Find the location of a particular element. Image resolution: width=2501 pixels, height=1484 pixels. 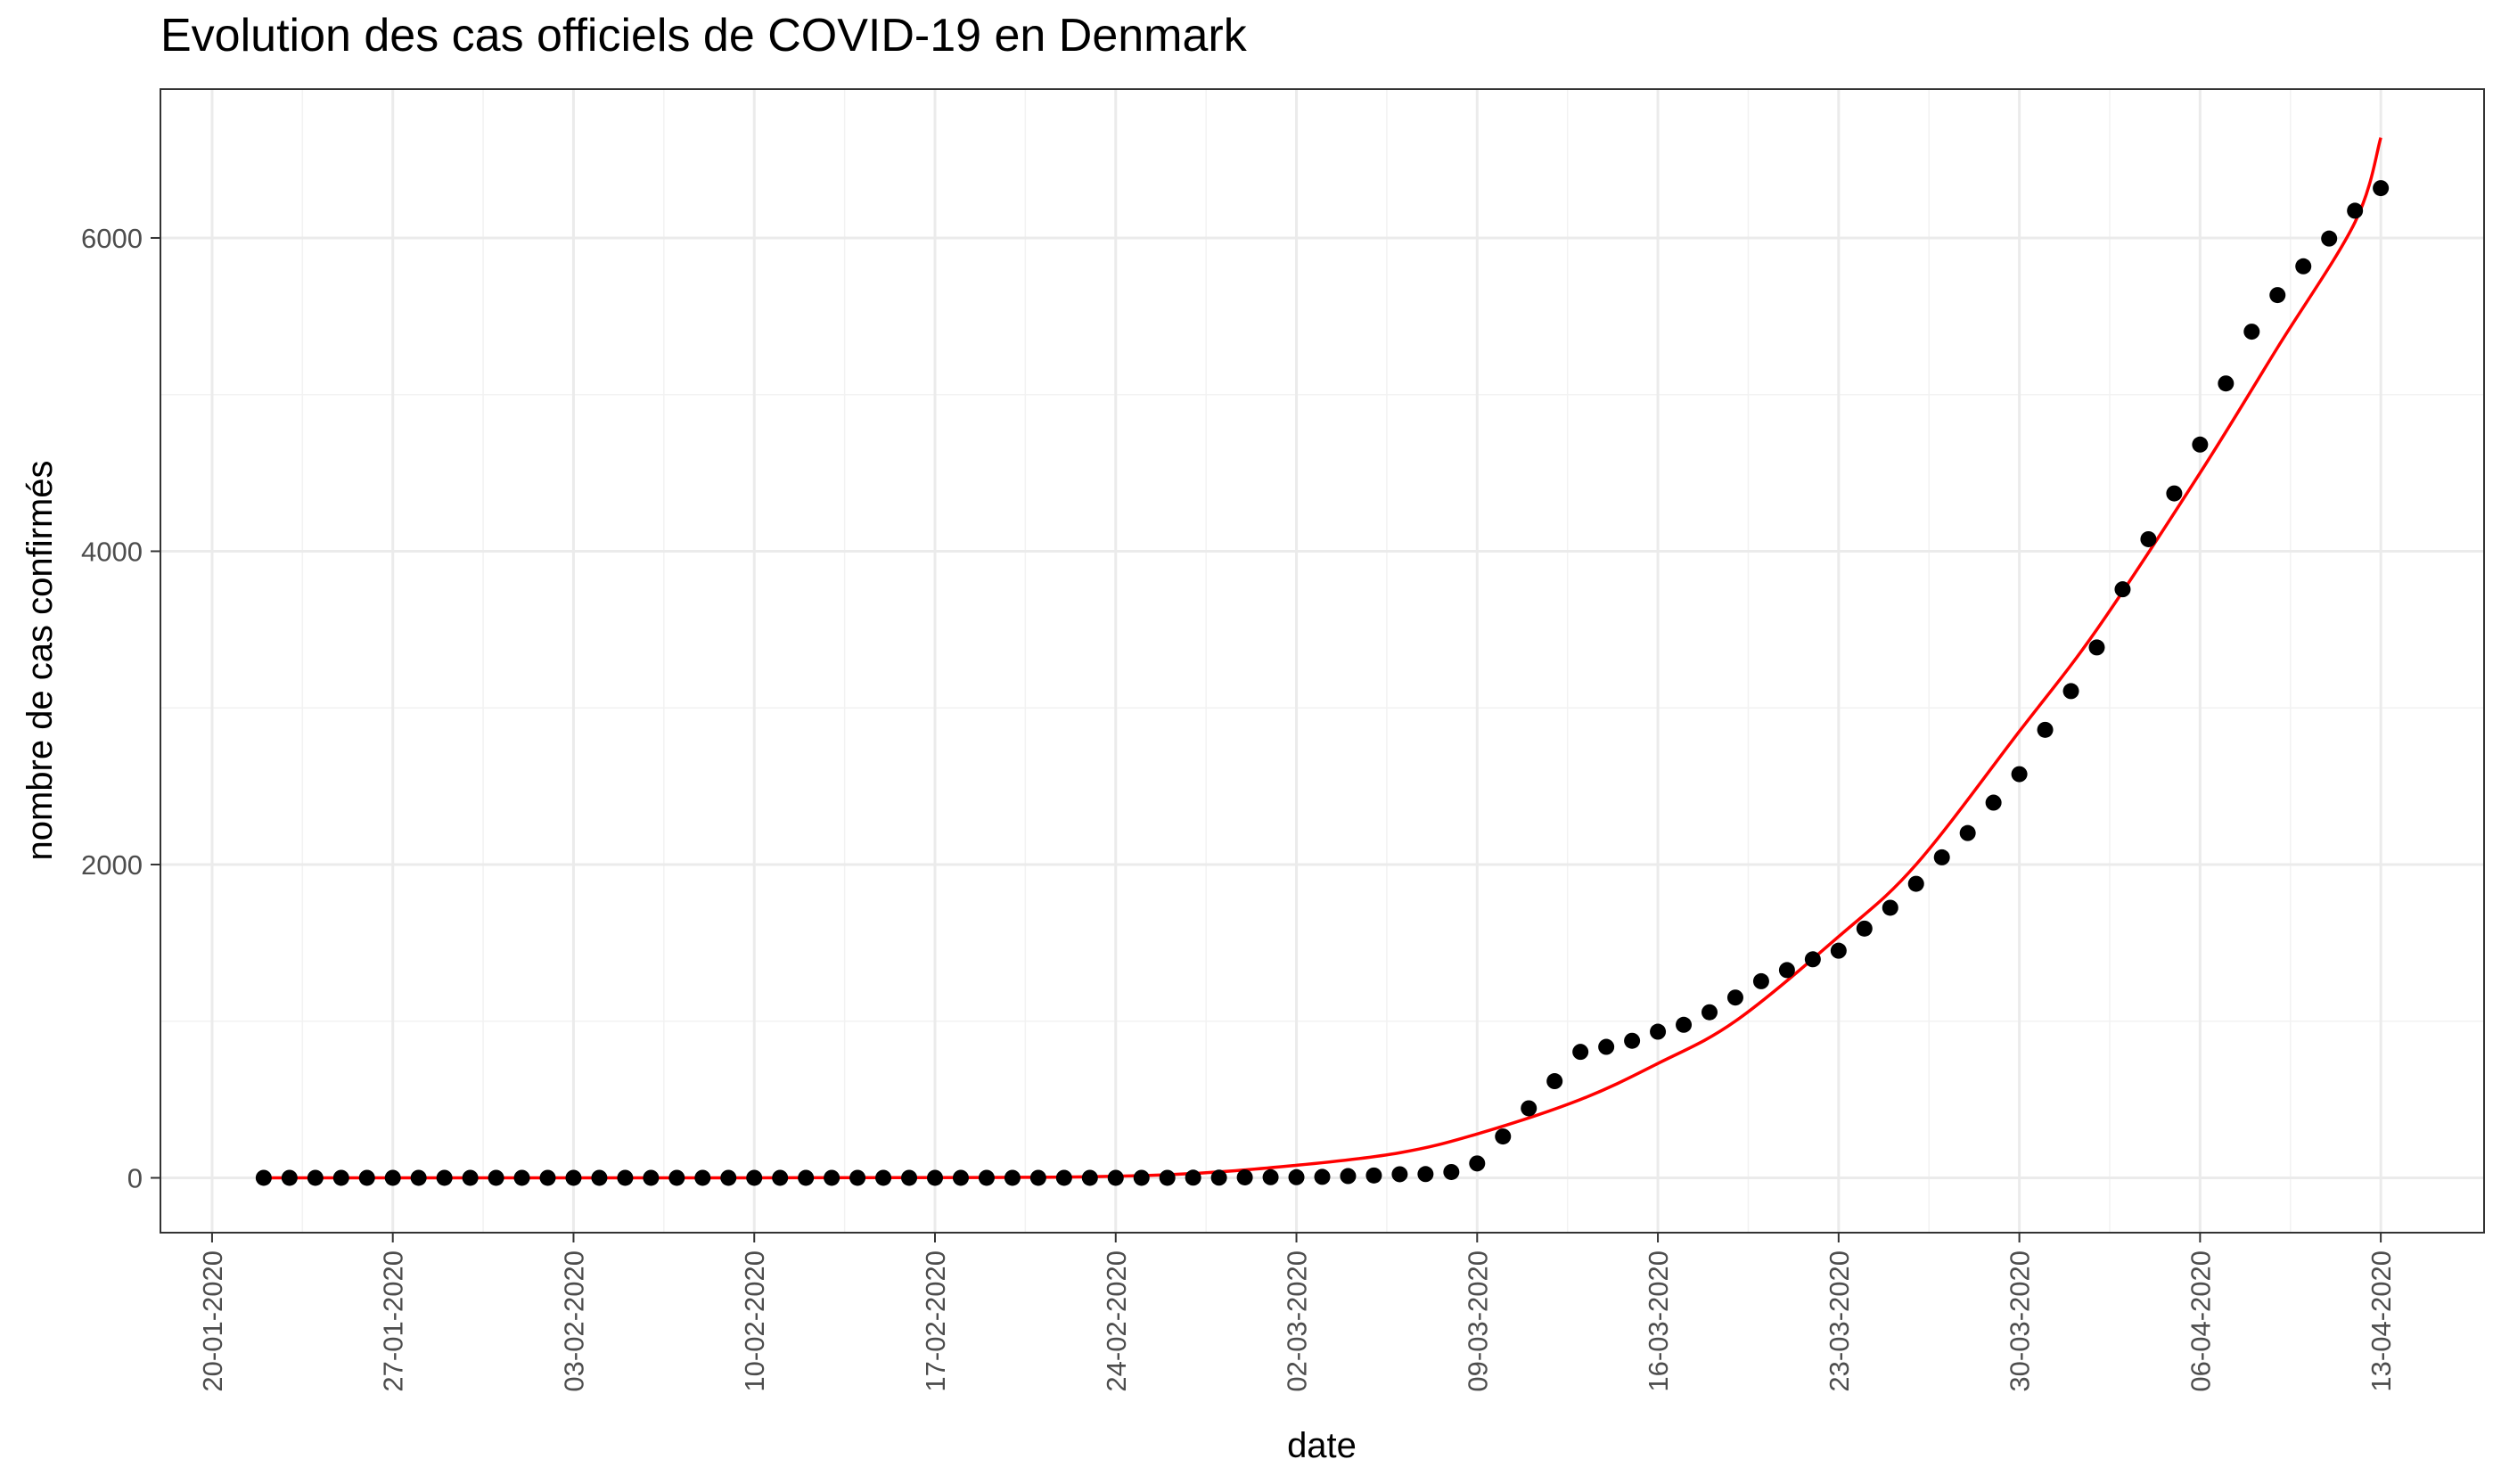

x-tick-label: 24-02-2020 is located at coordinates (1116, 1321).